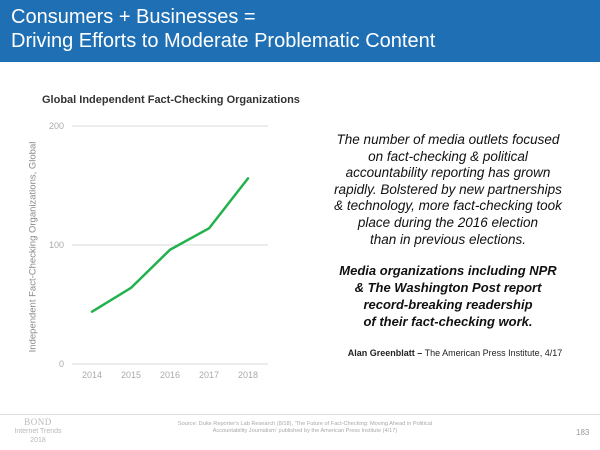 This screenshot has height=450, width=600. Describe the element at coordinates (448, 321) in the screenshot. I see `quote-bold-line: of their fact-checking work.` at that location.